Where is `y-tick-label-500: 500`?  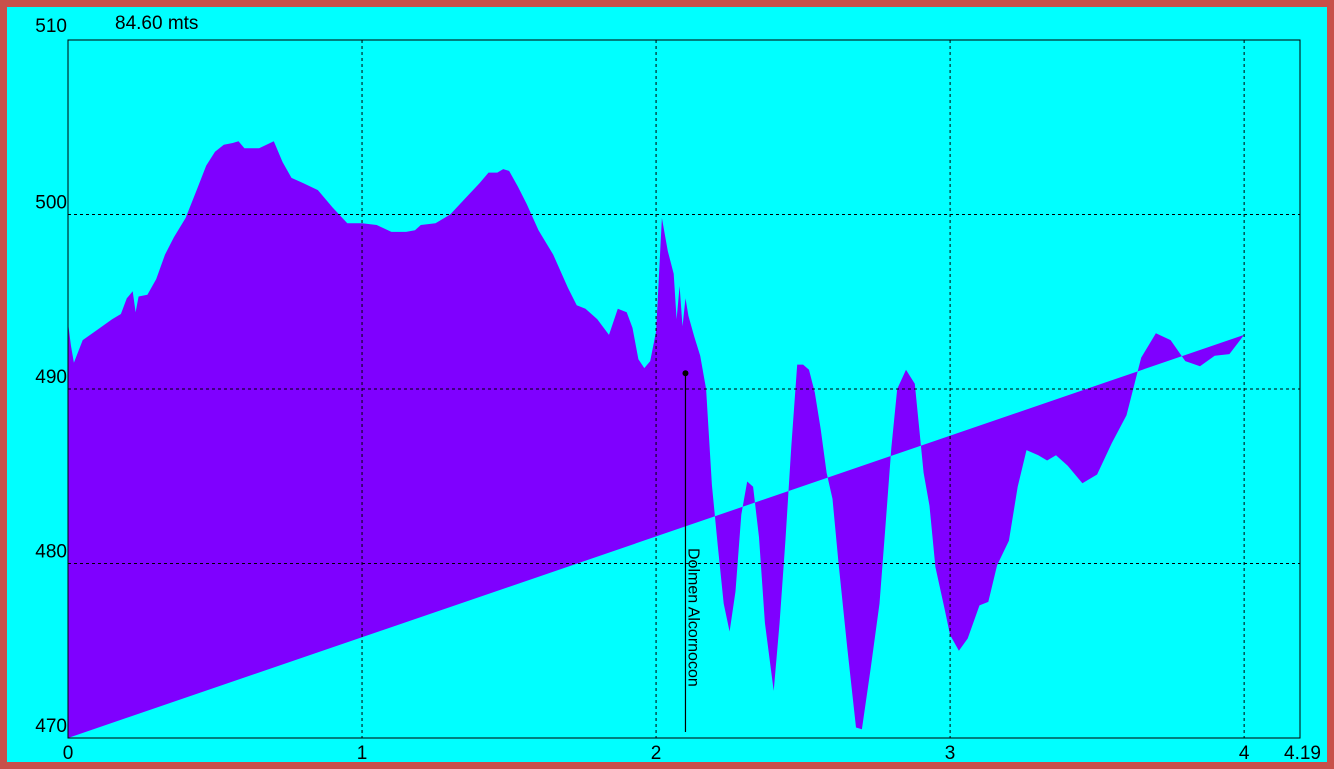
y-tick-label-500: 500 is located at coordinates (51, 203).